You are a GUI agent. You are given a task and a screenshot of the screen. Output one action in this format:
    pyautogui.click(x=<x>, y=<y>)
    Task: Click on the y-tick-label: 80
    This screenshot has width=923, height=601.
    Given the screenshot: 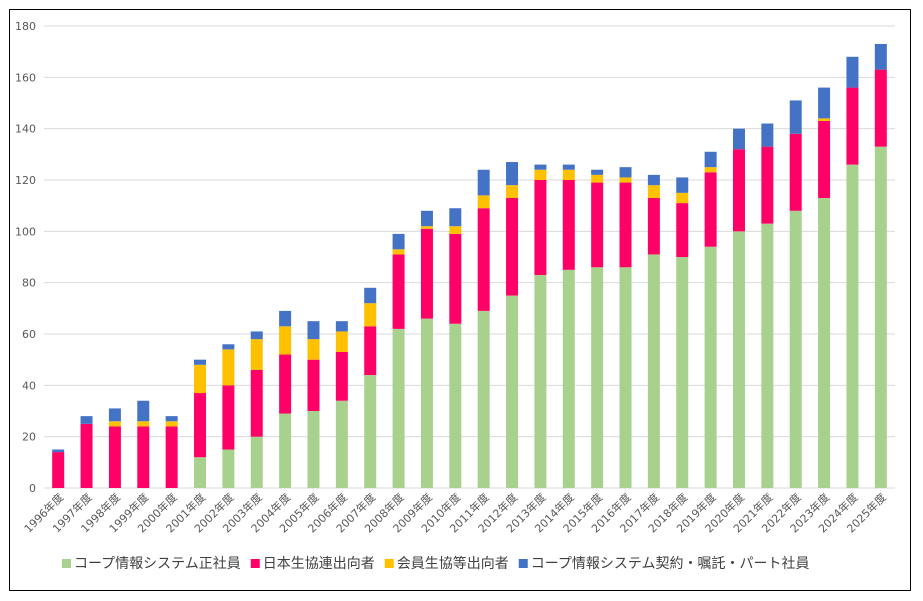 What is the action you would take?
    pyautogui.click(x=29, y=283)
    